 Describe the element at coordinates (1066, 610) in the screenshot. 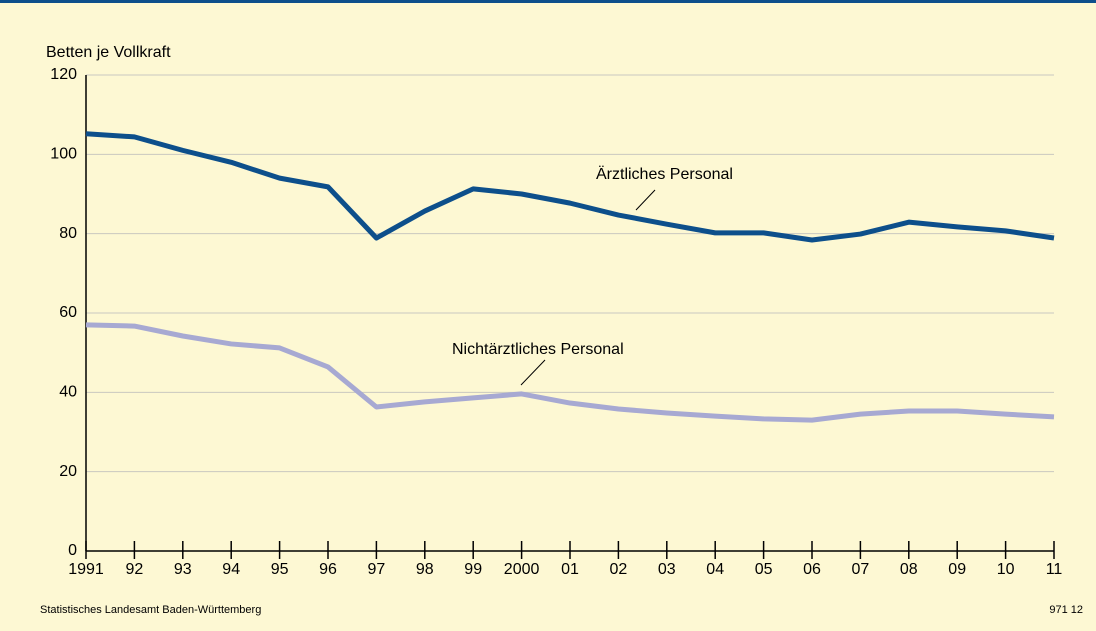

I see `chart-code: 971 12` at that location.